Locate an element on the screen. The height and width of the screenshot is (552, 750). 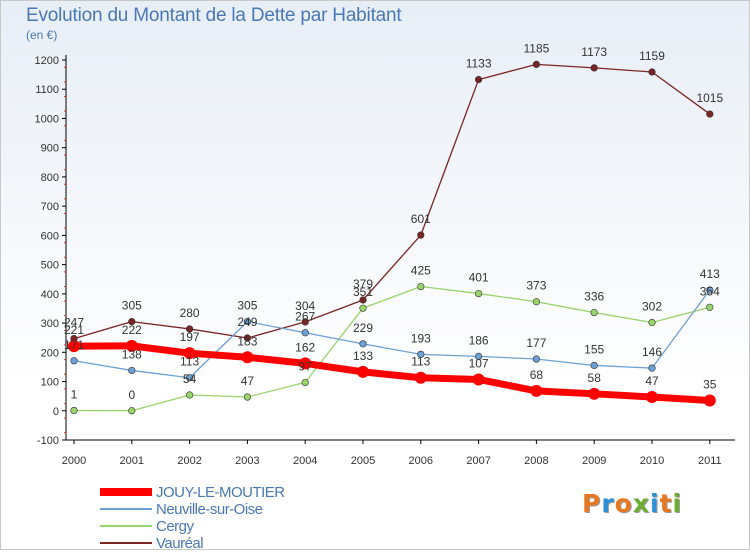
data-label: 183 is located at coordinates (247, 341).